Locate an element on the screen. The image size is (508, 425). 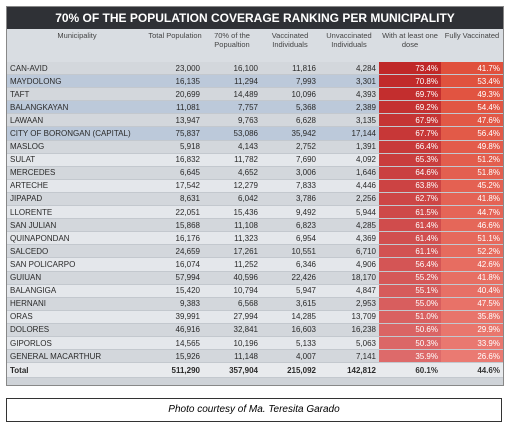
table-cell: 11,108 is located at coordinates (232, 225).